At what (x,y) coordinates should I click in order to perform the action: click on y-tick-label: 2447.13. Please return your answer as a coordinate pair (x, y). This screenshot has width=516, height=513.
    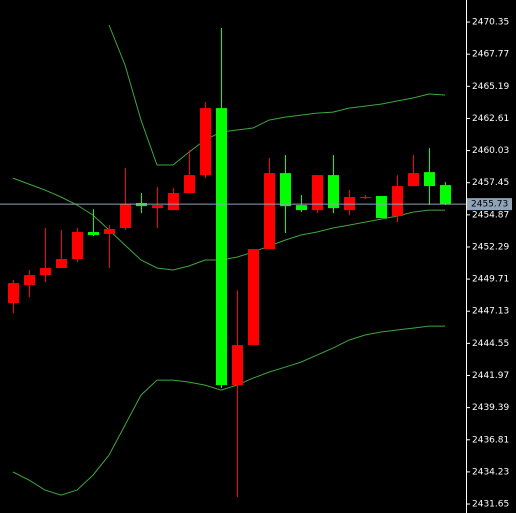
    Looking at the image, I should click on (490, 312).